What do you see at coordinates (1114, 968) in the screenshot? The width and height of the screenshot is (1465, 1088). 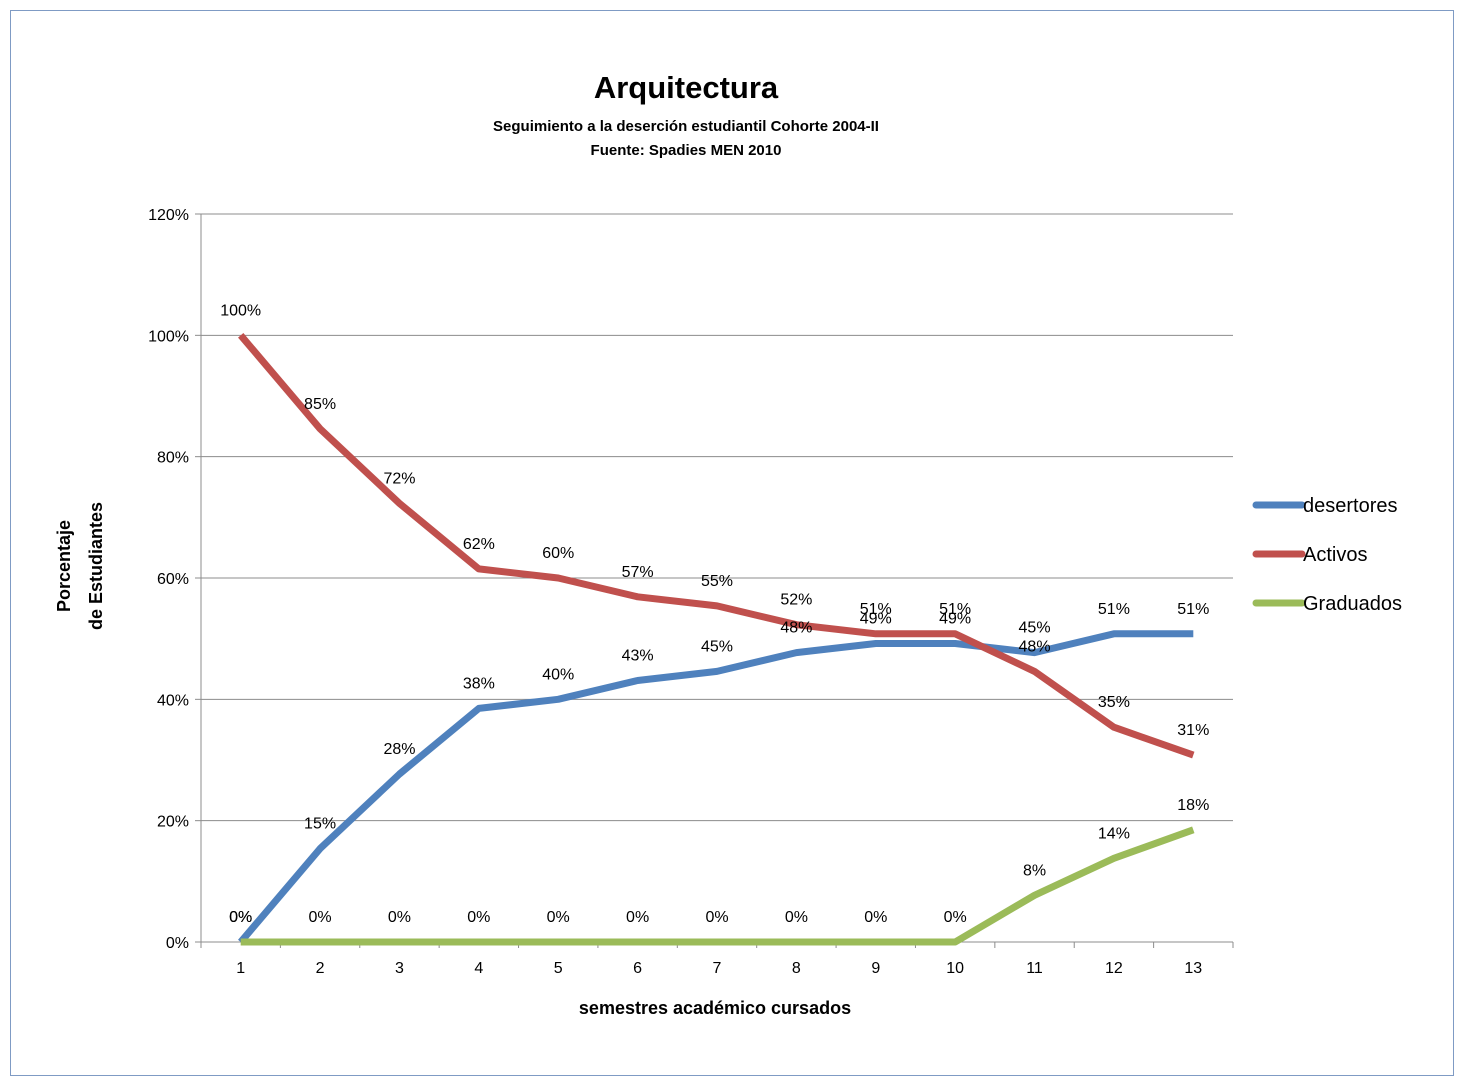 I see `x-tick-label: 12` at bounding box center [1114, 968].